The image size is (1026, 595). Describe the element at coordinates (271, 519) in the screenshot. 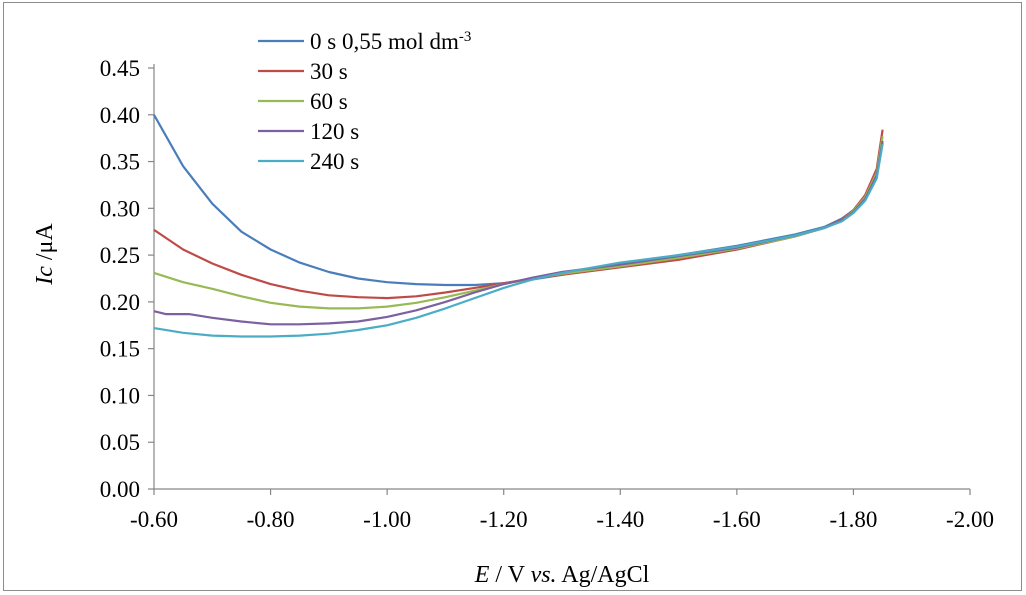

I see `x-tick-label: -0.80` at that location.